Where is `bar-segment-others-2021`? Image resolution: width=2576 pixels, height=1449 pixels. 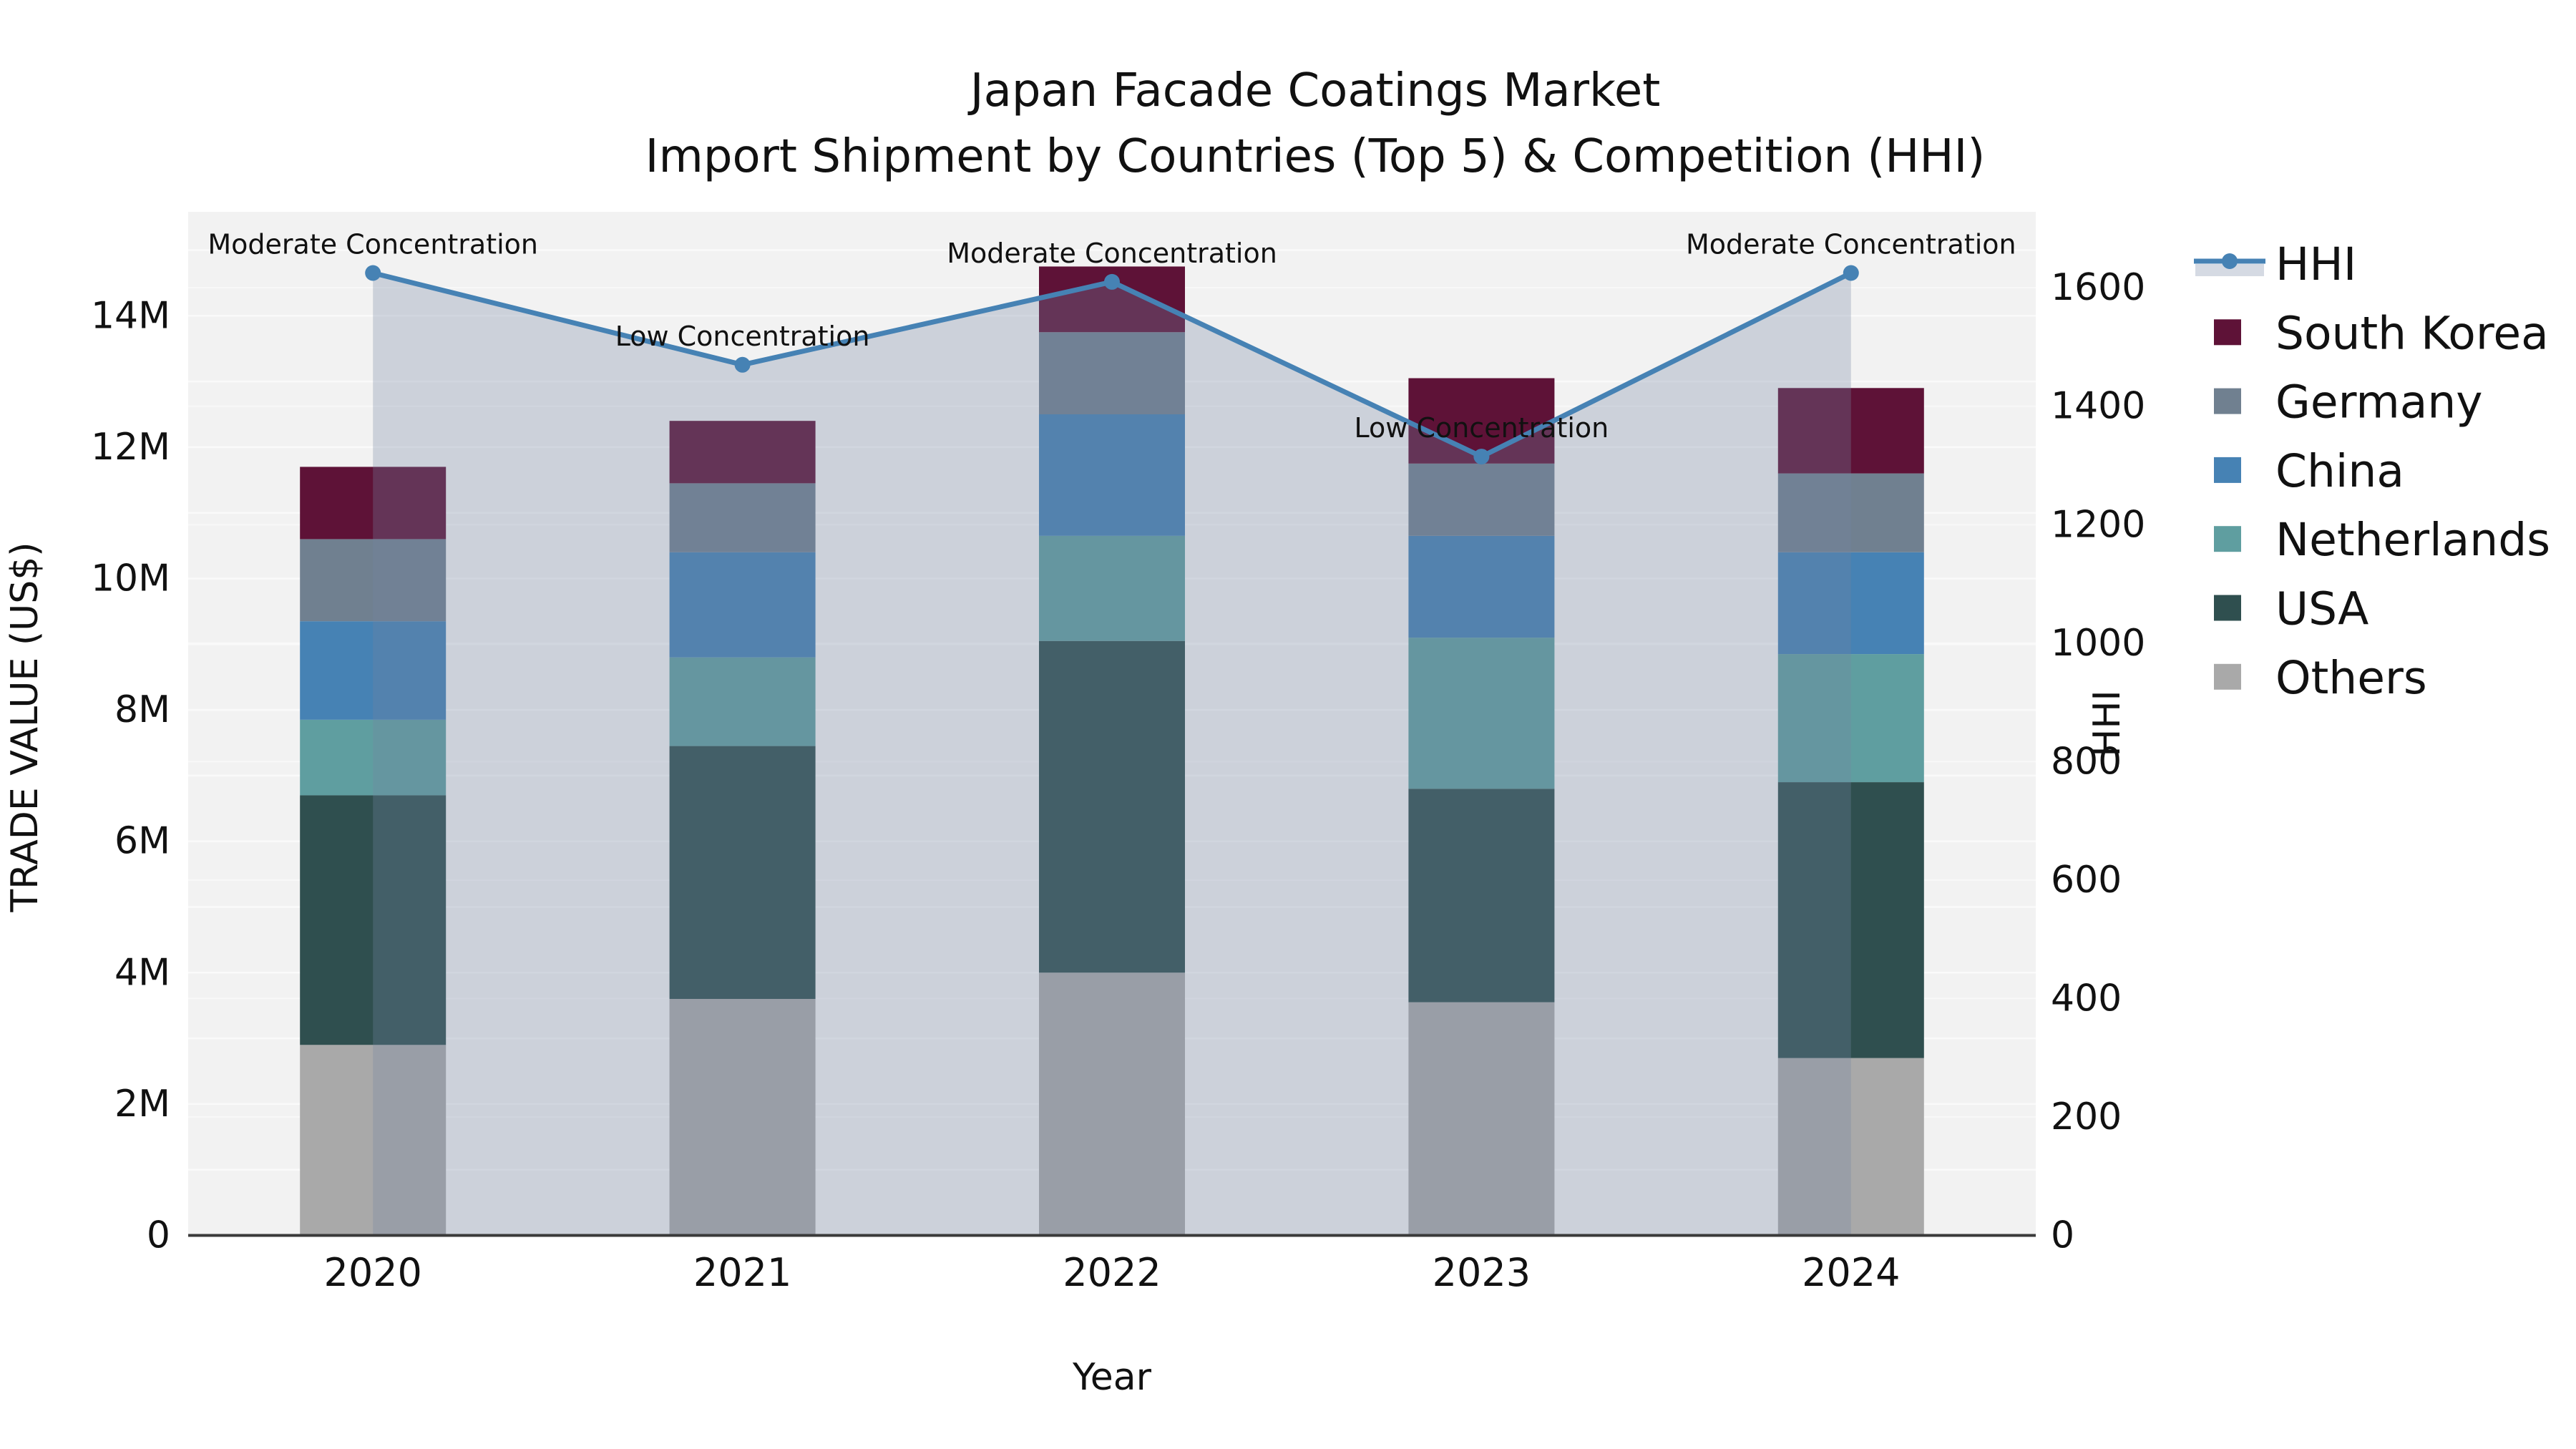
bar-segment-others-2021 is located at coordinates (742, 1117).